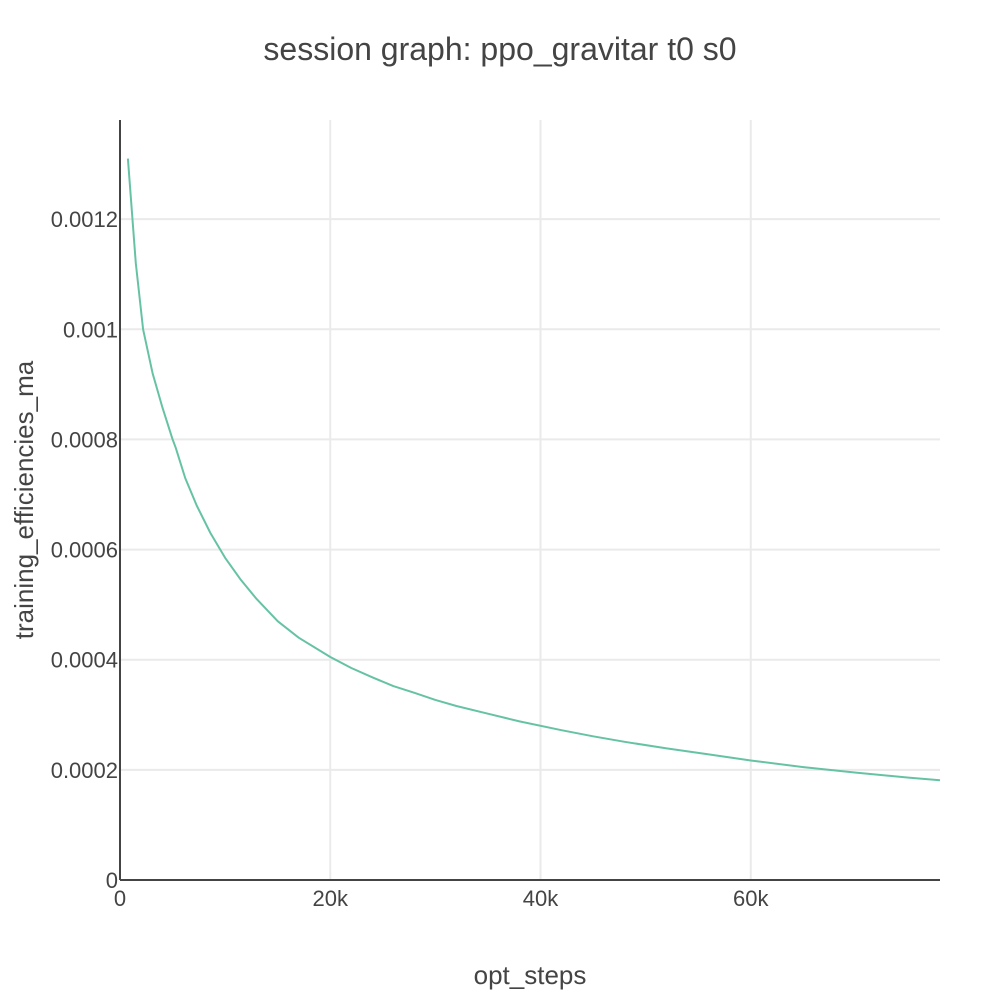 Image resolution: width=1000 pixels, height=1000 pixels. I want to click on y-tick-label: 0.0012, so click(84, 219).